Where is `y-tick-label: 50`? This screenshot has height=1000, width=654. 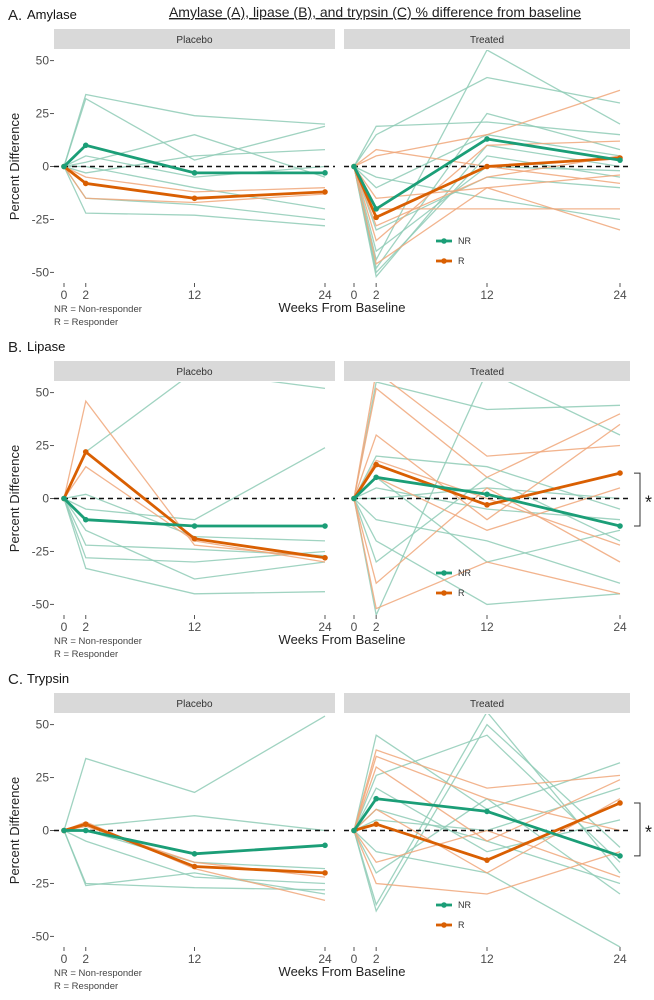
y-tick-label: 50 is located at coordinates (43, 393).